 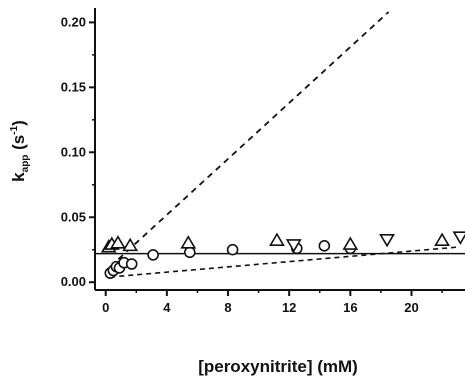 What do you see at coordinates (411, 307) in the screenshot?
I see `x-tick-label: 20` at bounding box center [411, 307].